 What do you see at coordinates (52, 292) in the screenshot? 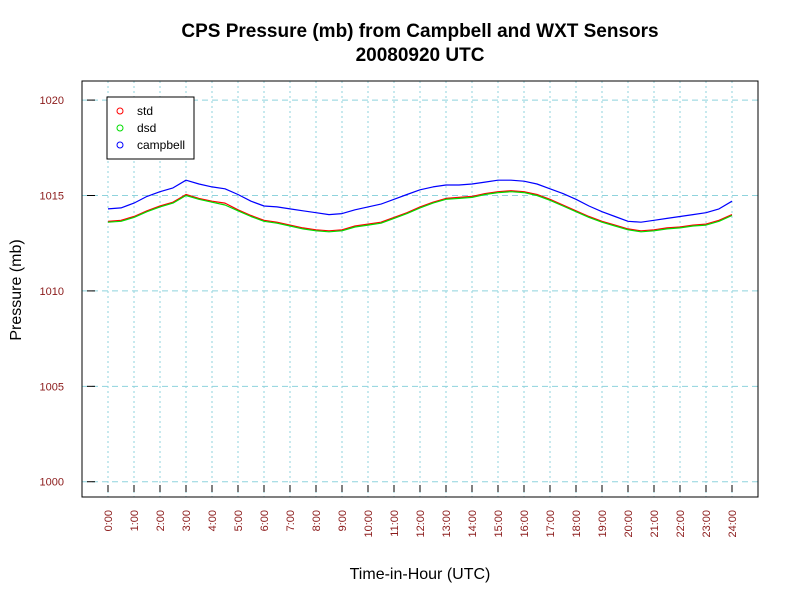
I see `y-tick-label: 1010` at bounding box center [52, 292].